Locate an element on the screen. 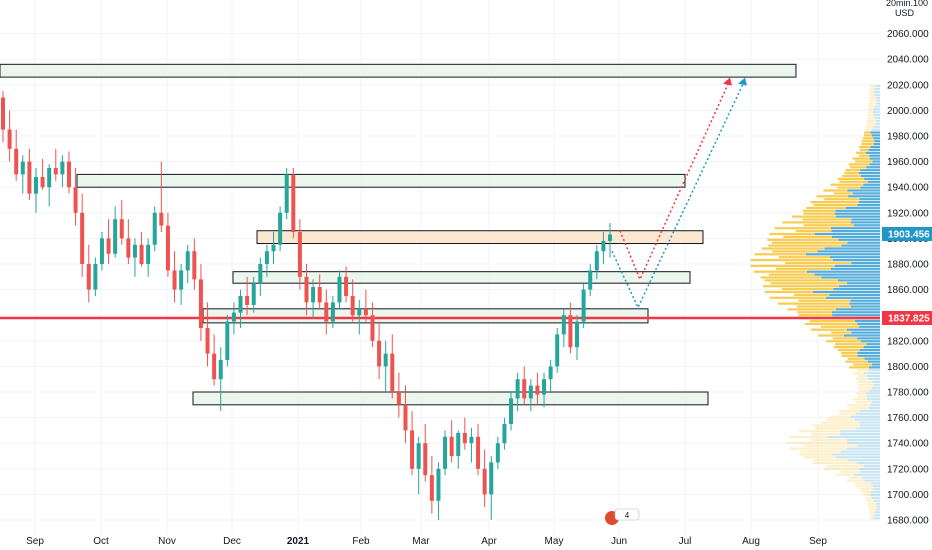 The width and height of the screenshot is (932, 550). projection-red is located at coordinates (675, 180).